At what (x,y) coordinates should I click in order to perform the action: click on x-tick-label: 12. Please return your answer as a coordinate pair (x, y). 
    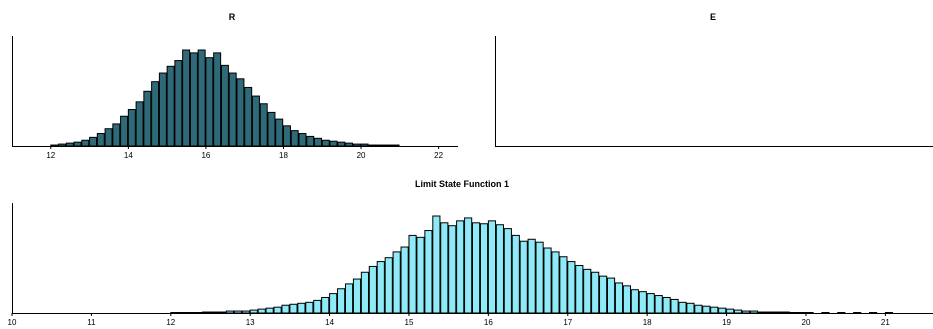
    Looking at the image, I should click on (50, 155).